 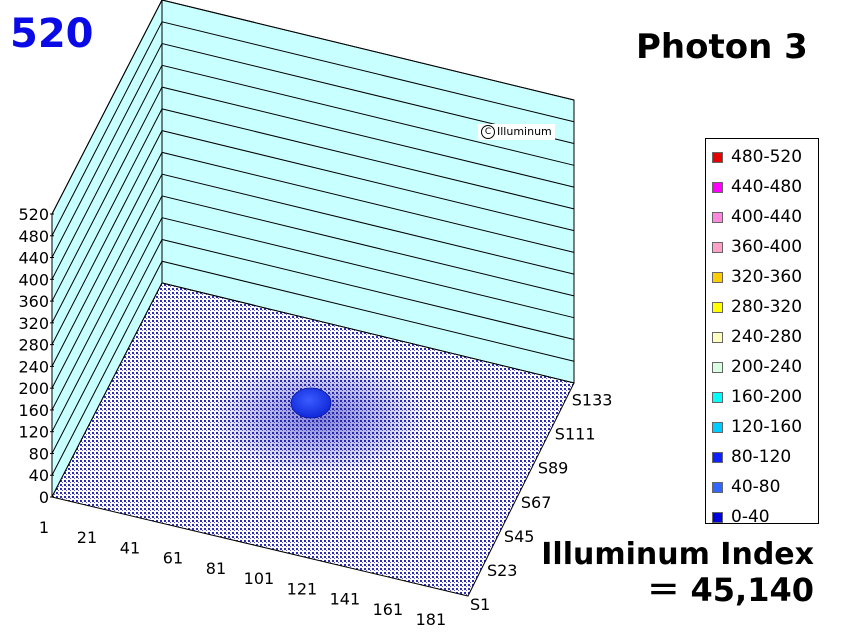 I want to click on x-tick-label: 161, so click(x=388, y=609).